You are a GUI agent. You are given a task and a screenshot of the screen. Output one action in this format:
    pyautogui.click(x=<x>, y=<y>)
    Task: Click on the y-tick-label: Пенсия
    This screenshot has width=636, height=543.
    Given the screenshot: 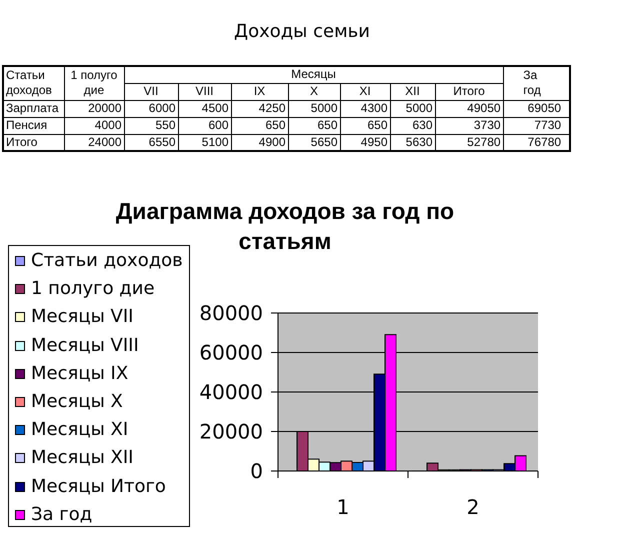 What is the action you would take?
    pyautogui.click(x=33, y=125)
    